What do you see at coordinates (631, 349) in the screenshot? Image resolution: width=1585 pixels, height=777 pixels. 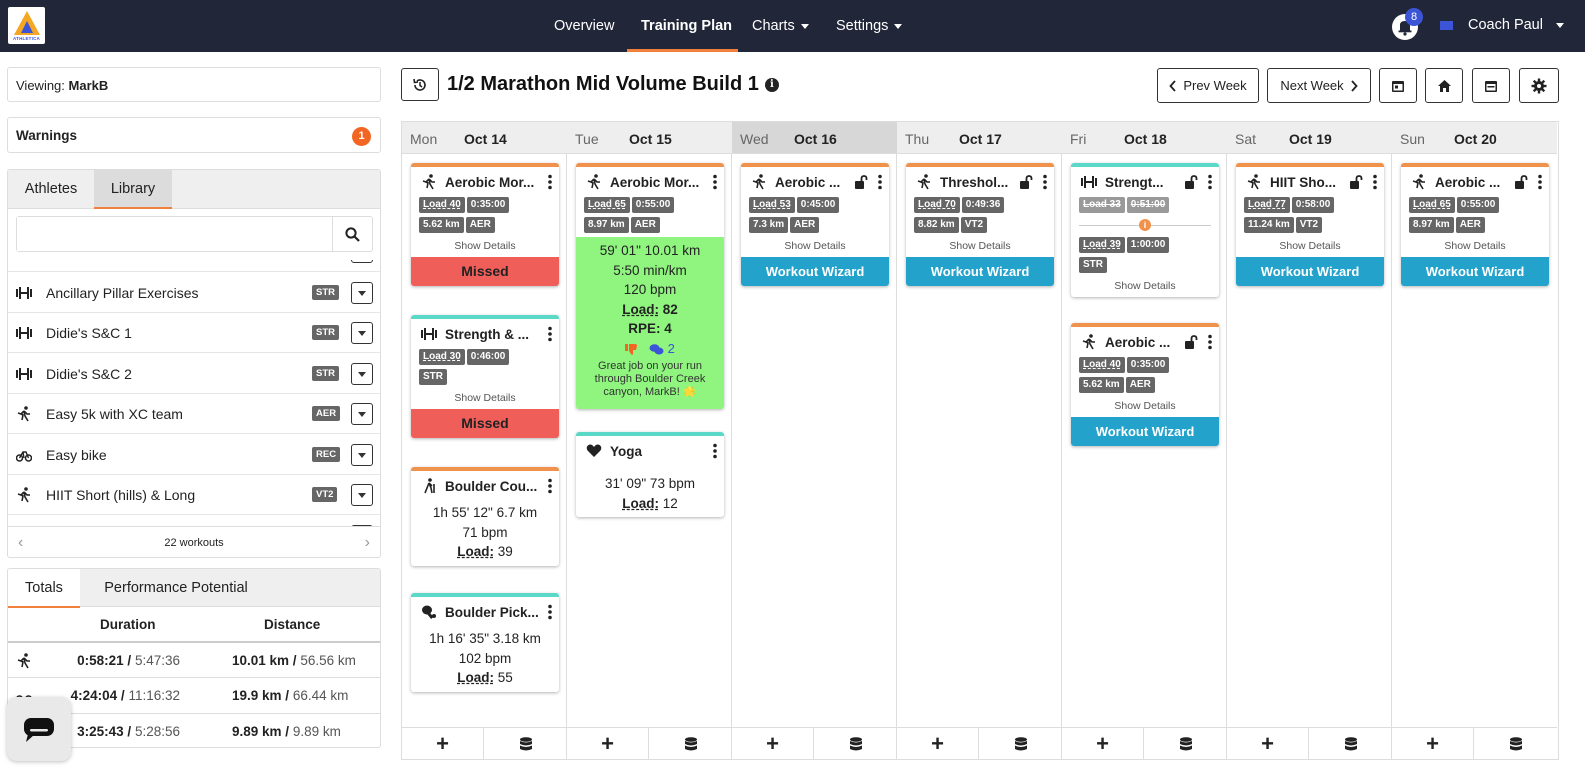 I see `thumbs-down-icon` at bounding box center [631, 349].